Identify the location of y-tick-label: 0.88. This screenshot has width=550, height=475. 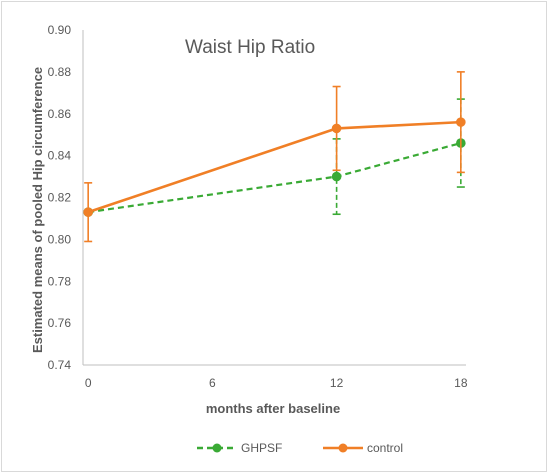
(60, 72).